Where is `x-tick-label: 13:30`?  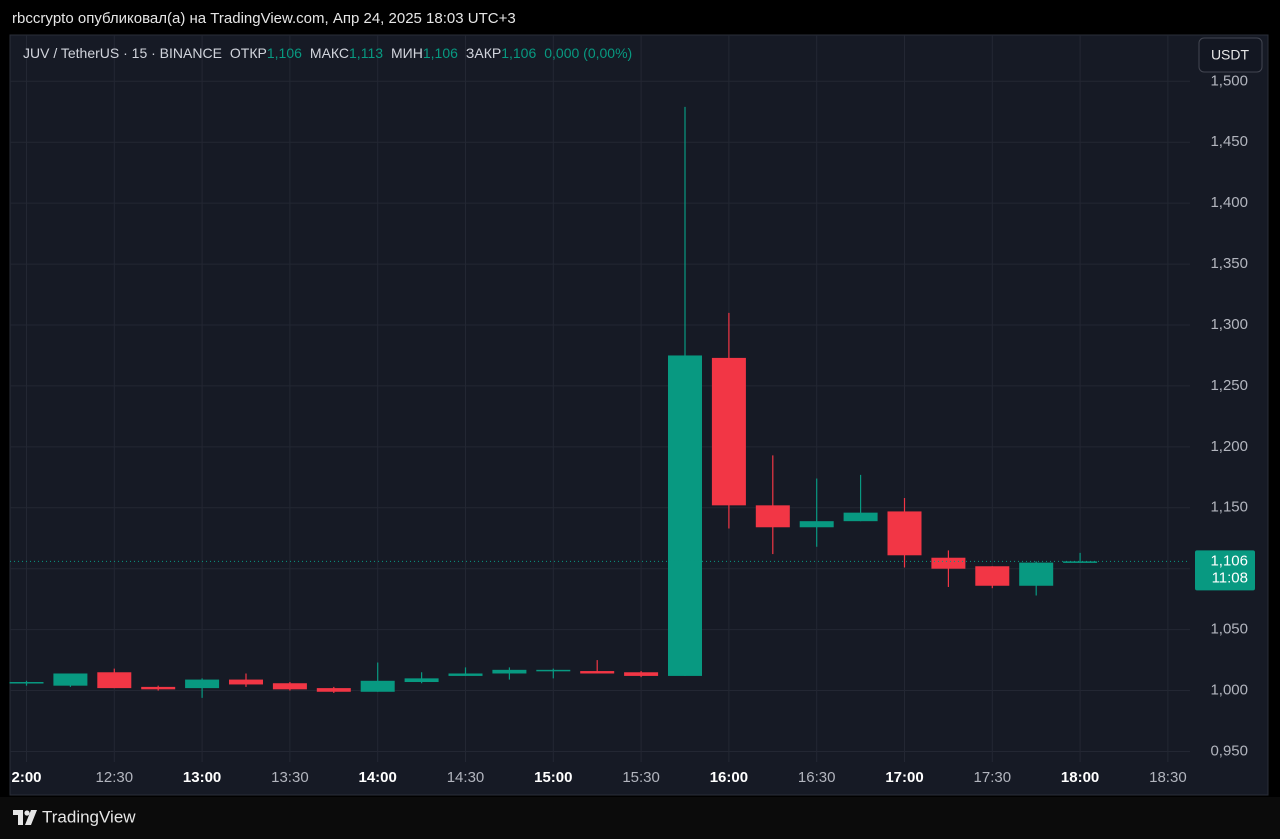 x-tick-label: 13:30 is located at coordinates (290, 777).